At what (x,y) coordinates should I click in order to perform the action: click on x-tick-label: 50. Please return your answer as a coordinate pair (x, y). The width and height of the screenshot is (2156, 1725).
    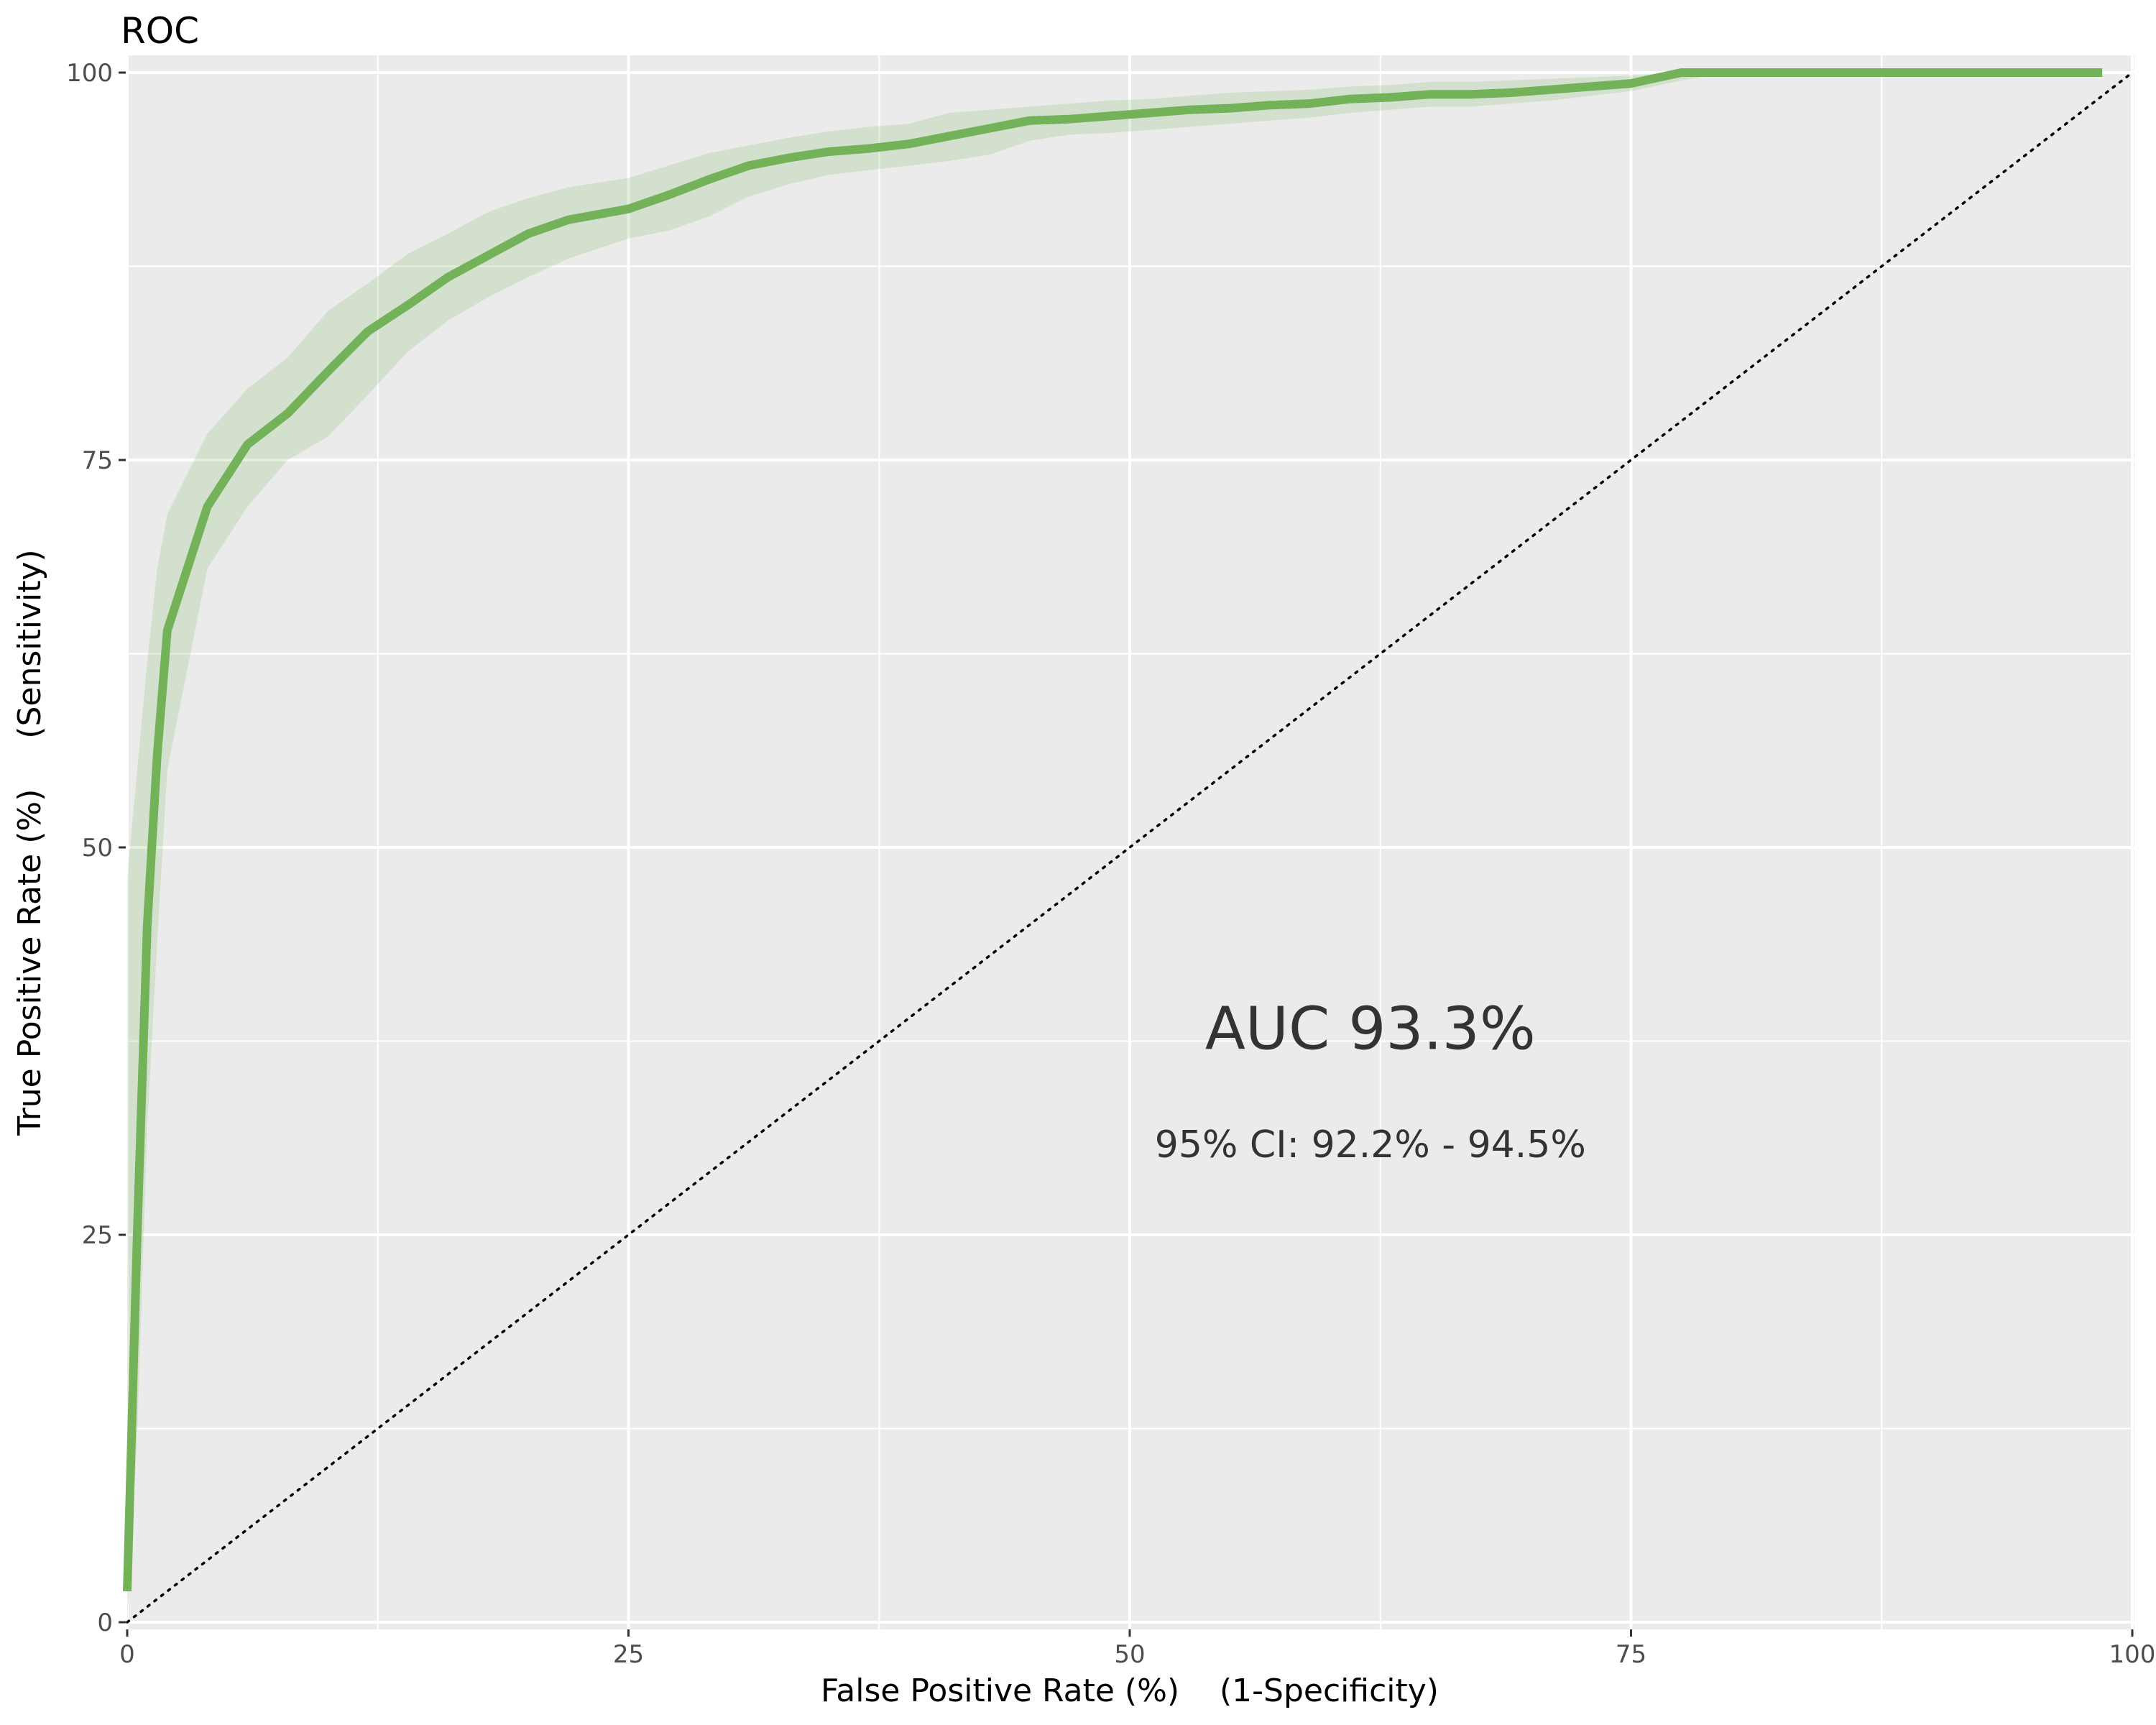
    Looking at the image, I should click on (1129, 1654).